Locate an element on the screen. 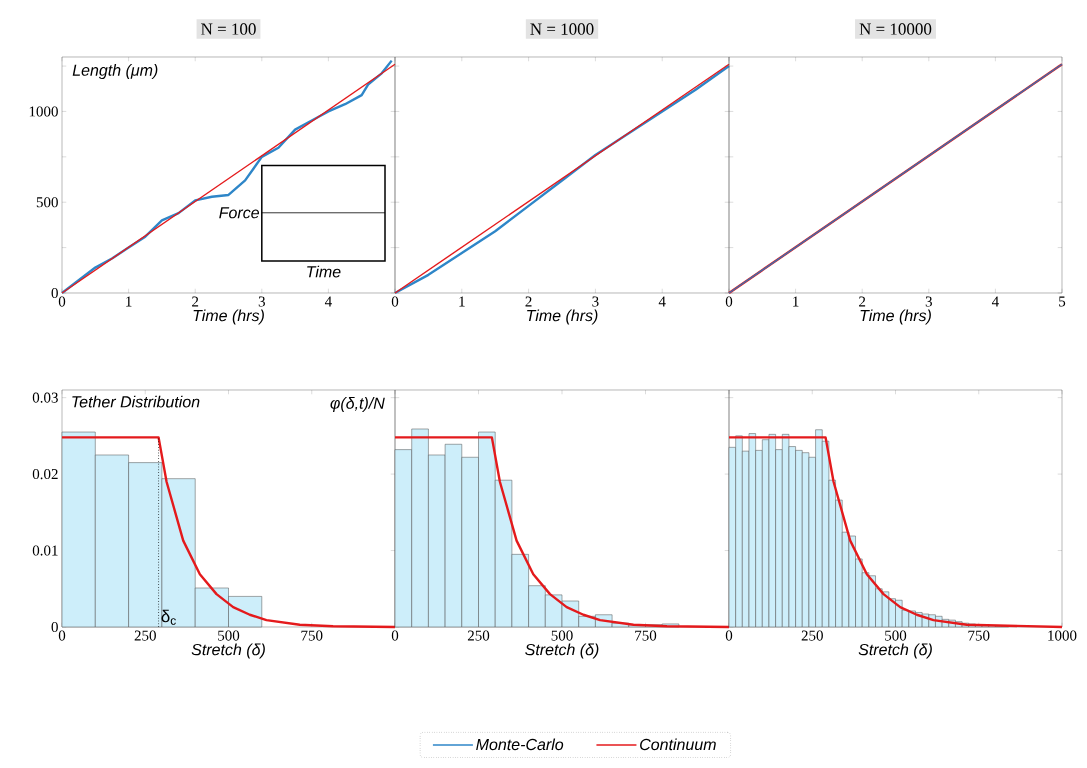  x-tick-label: 5 is located at coordinates (1062, 301).